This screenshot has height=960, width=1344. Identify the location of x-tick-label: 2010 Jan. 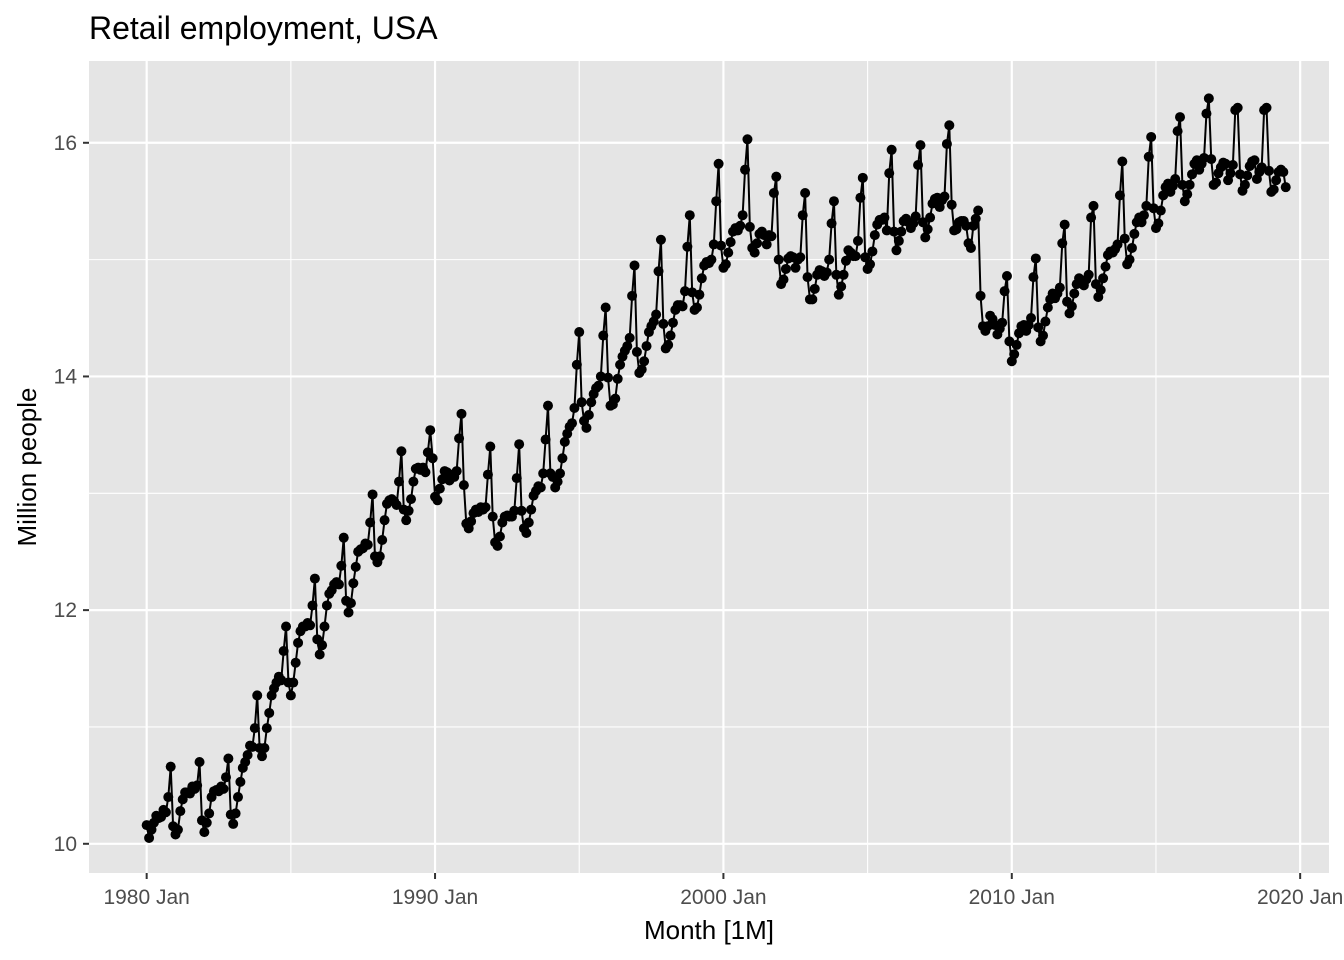
(1012, 897).